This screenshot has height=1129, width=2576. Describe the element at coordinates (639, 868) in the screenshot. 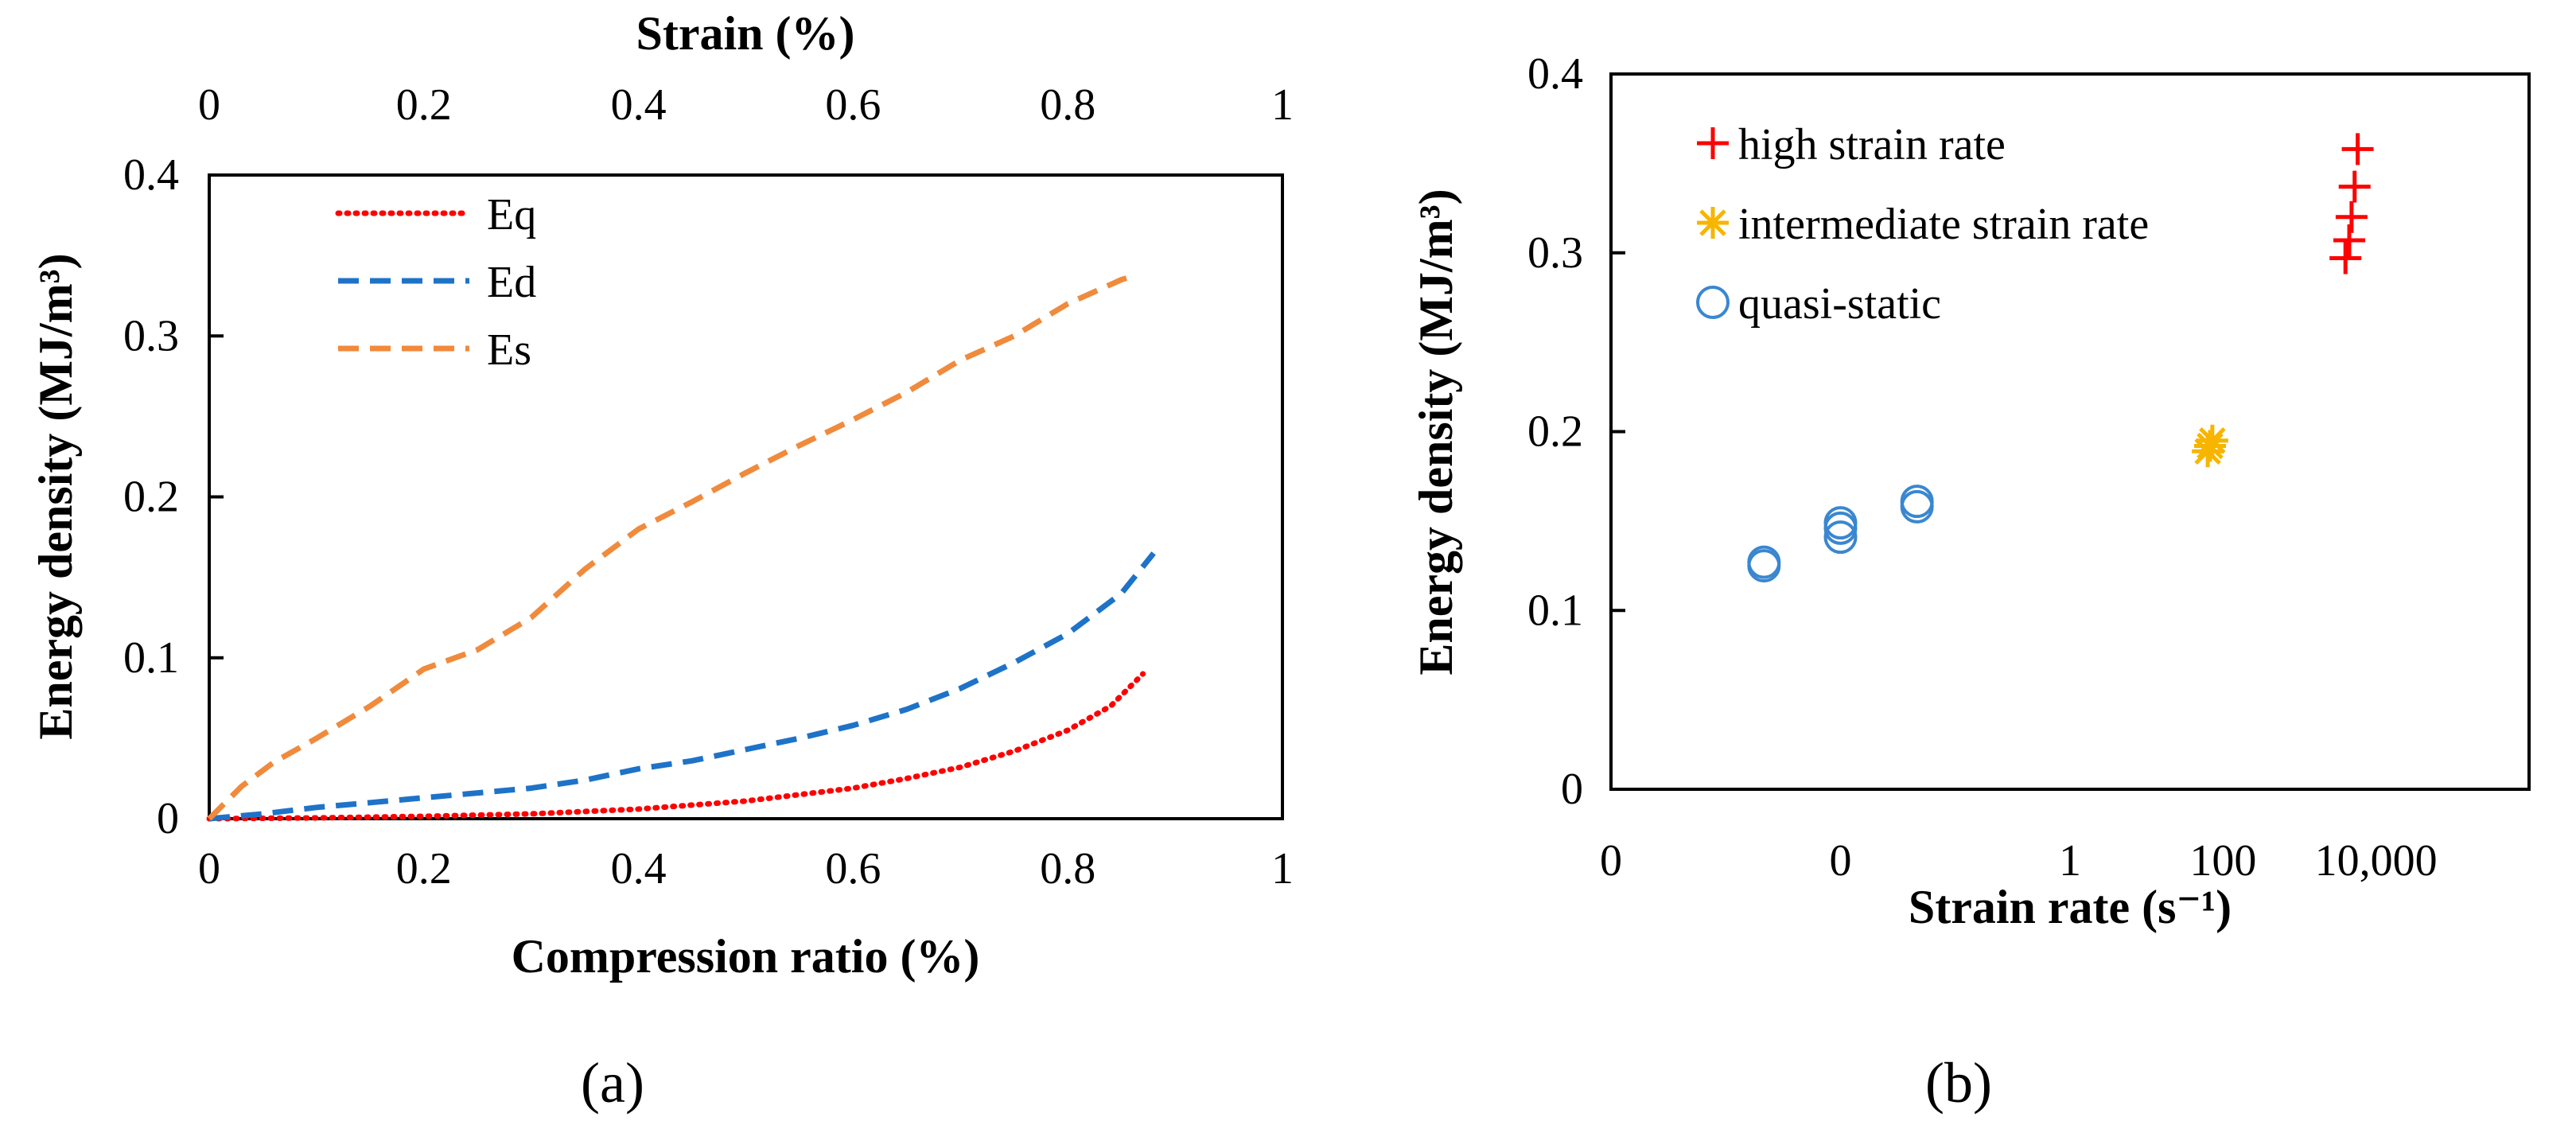

I see `chart-a-x-tick-label: 0.4` at that location.